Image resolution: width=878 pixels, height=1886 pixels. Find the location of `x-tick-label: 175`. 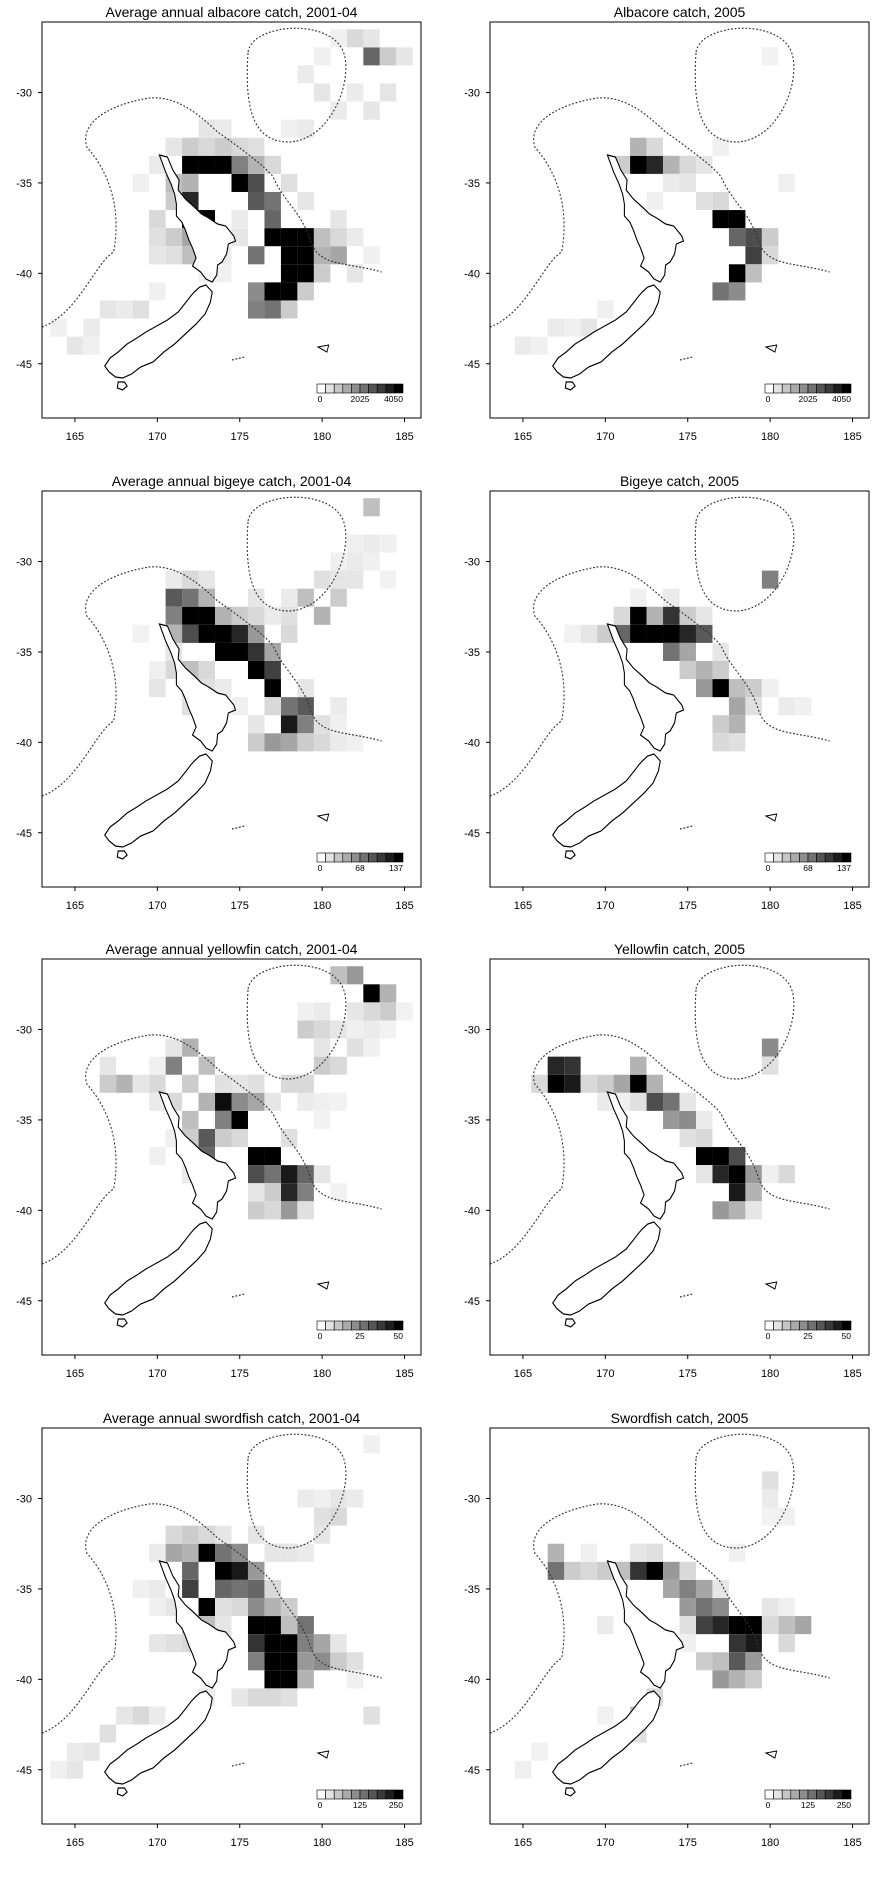

x-tick-label: 175 is located at coordinates (240, 437).